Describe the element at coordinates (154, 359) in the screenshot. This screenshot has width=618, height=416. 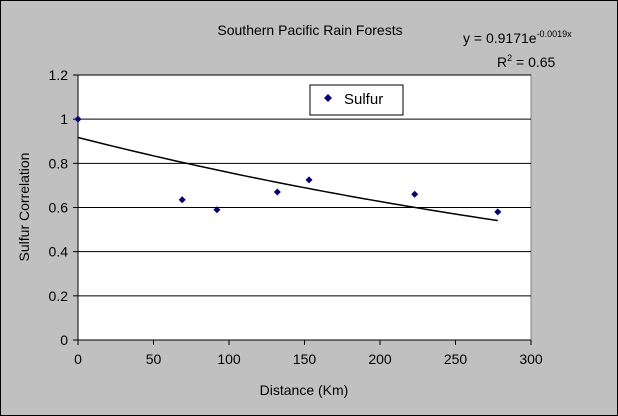
I see `x-tick-label: 50` at that location.